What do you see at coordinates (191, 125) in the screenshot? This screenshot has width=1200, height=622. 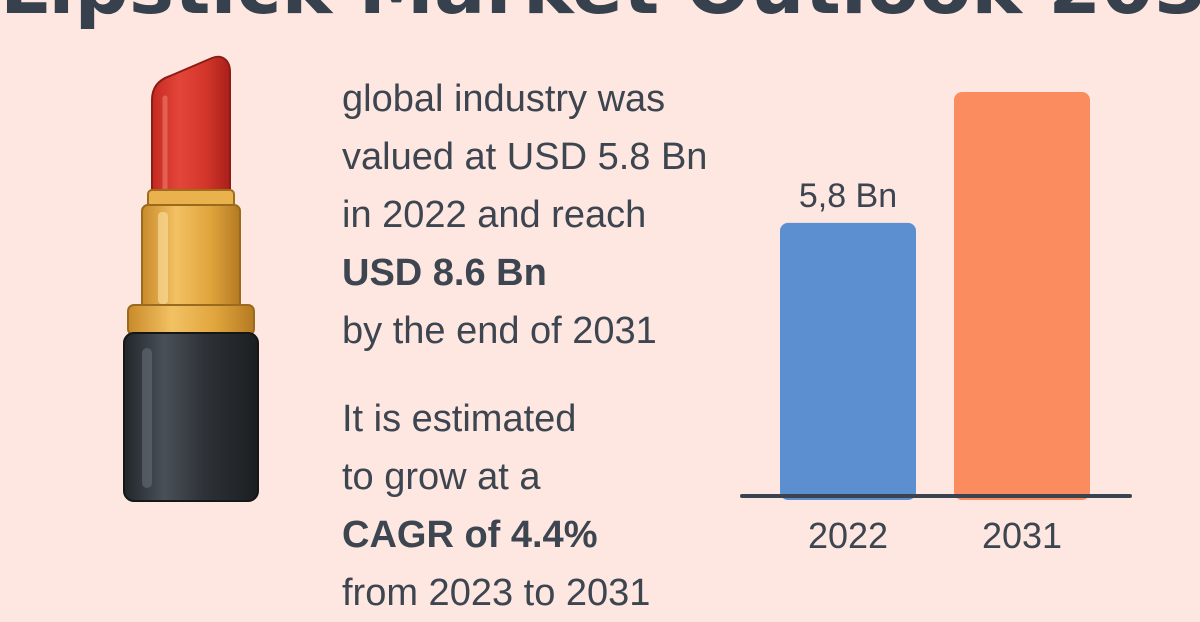 I see `lipstick-bullet` at bounding box center [191, 125].